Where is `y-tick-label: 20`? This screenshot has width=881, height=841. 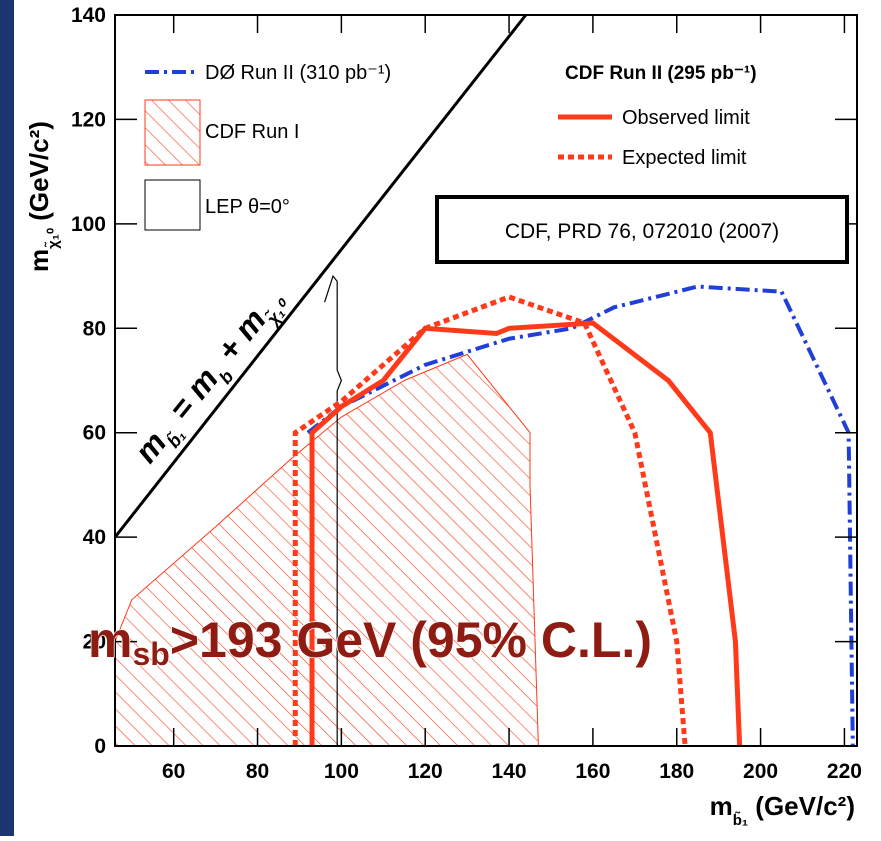 y-tick-label: 20 is located at coordinates (94, 642).